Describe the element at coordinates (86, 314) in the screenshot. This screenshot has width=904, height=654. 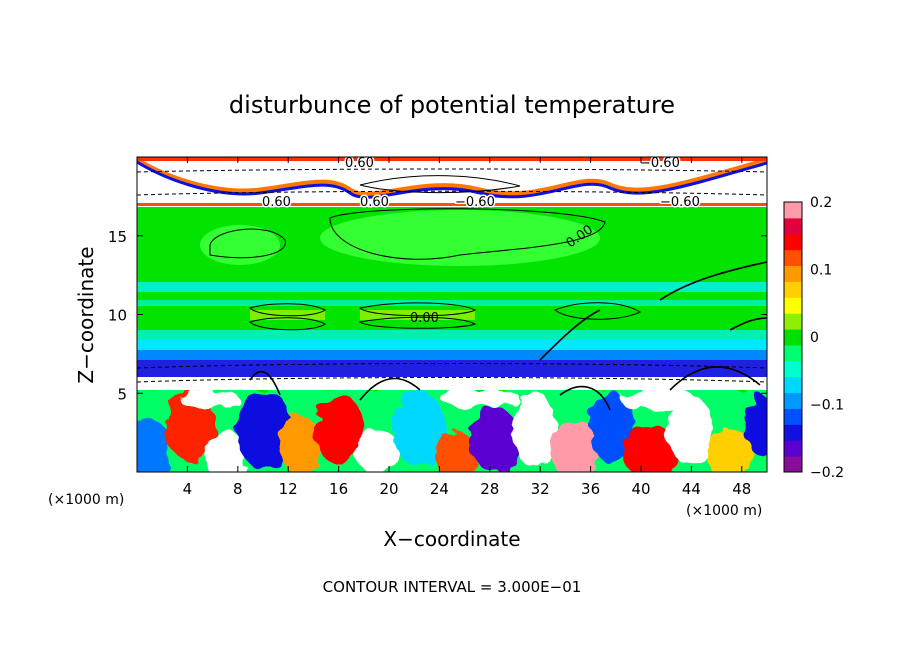
I see `y-axis-label: Z−coordinate` at that location.